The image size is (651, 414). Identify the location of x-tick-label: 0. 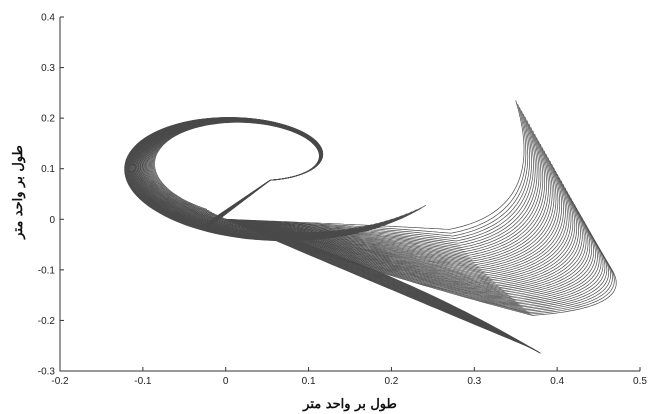
(226, 381).